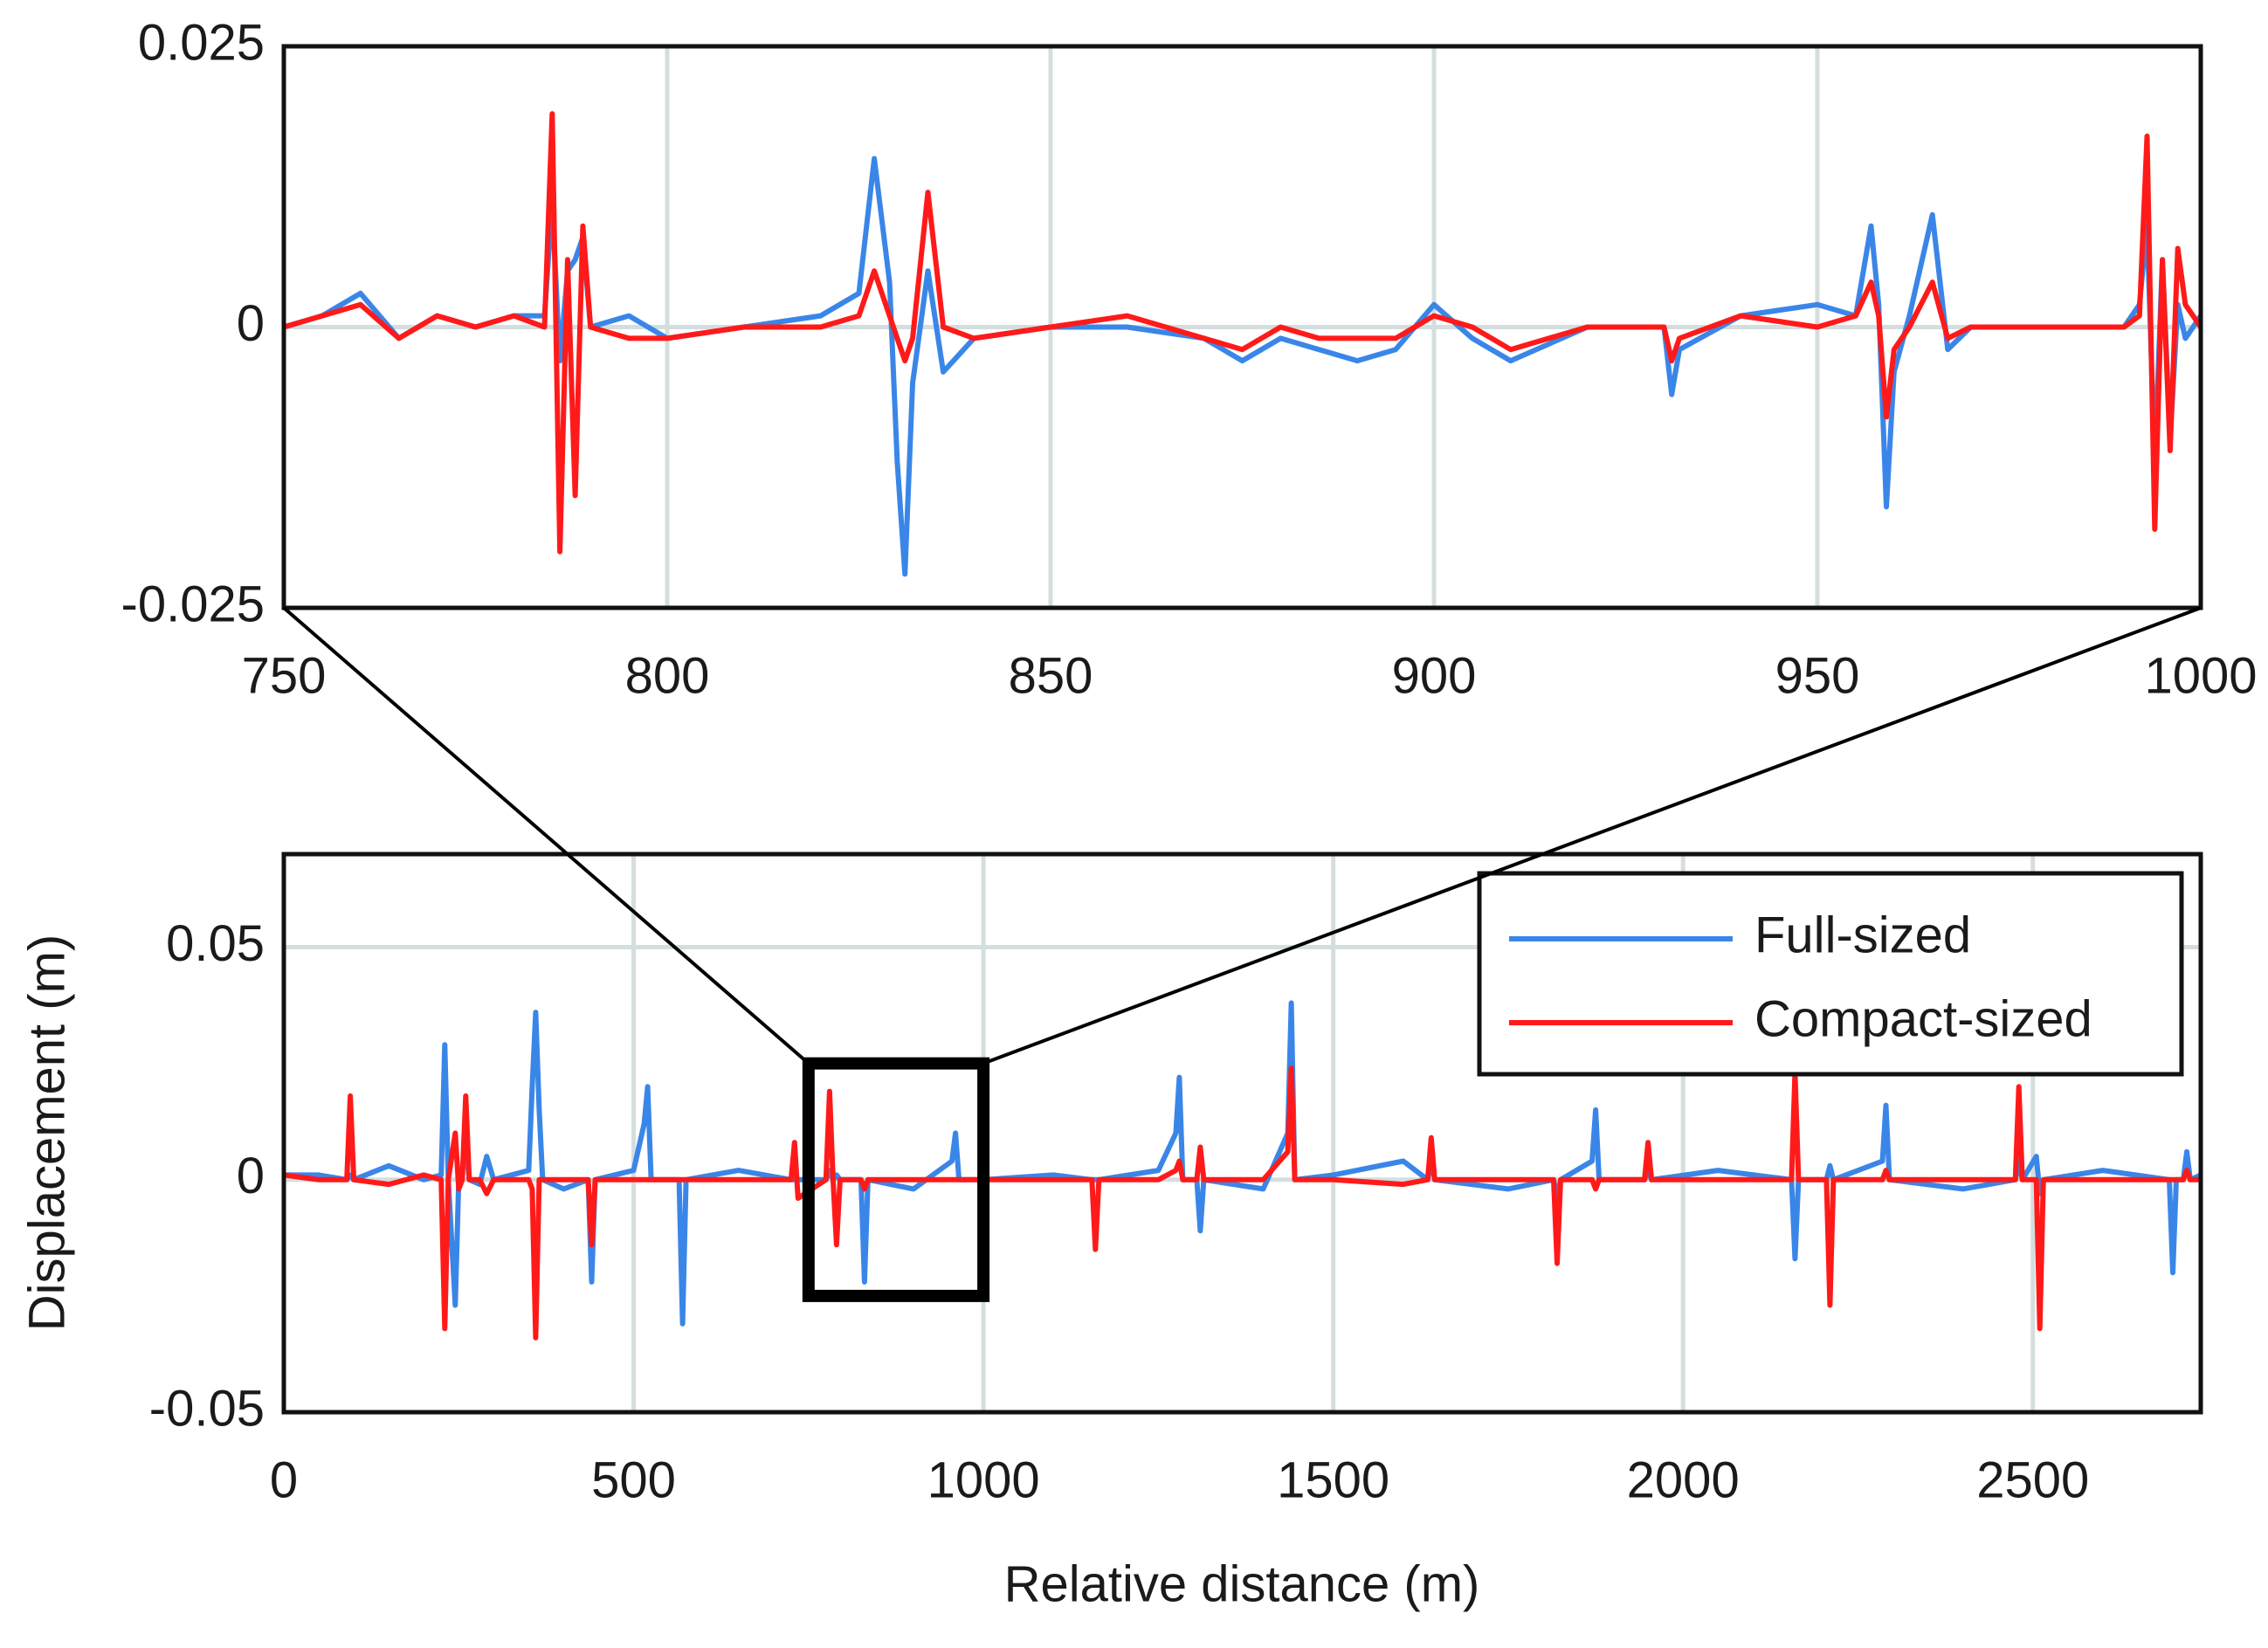  I want to click on x-tick-label: 2500, so click(2032, 1479).